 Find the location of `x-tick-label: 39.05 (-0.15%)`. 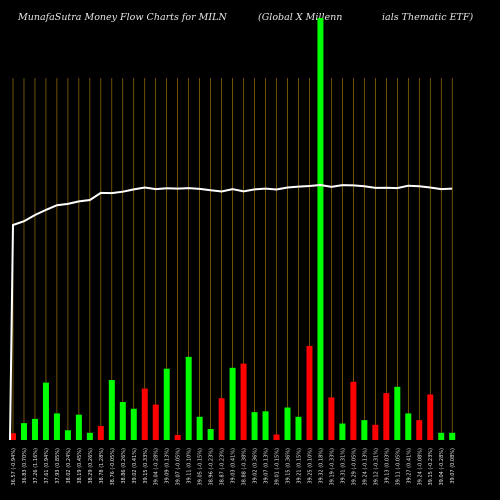

x-tick-label: 39.05 (-0.15%) is located at coordinates (201, 467).